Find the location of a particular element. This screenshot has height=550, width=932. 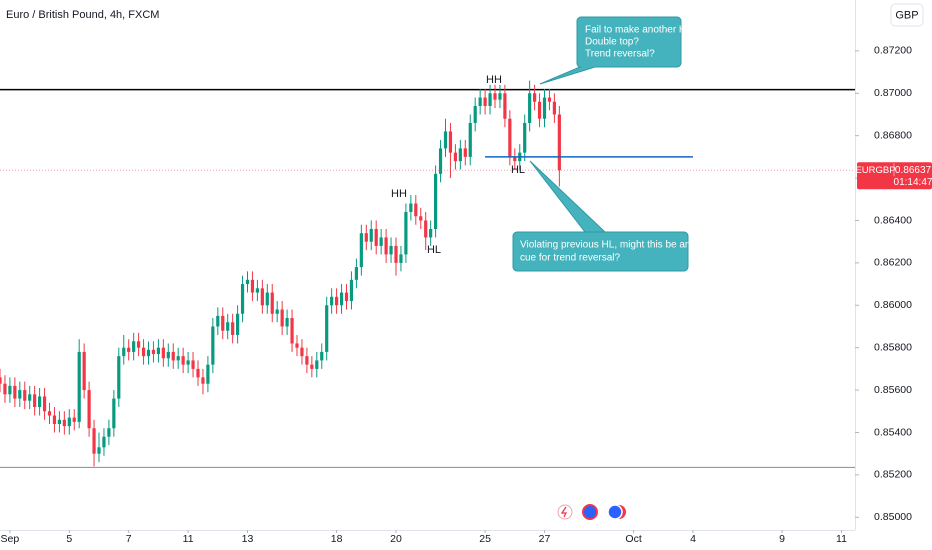

y-tick-label: 0.85600 is located at coordinates (893, 390).